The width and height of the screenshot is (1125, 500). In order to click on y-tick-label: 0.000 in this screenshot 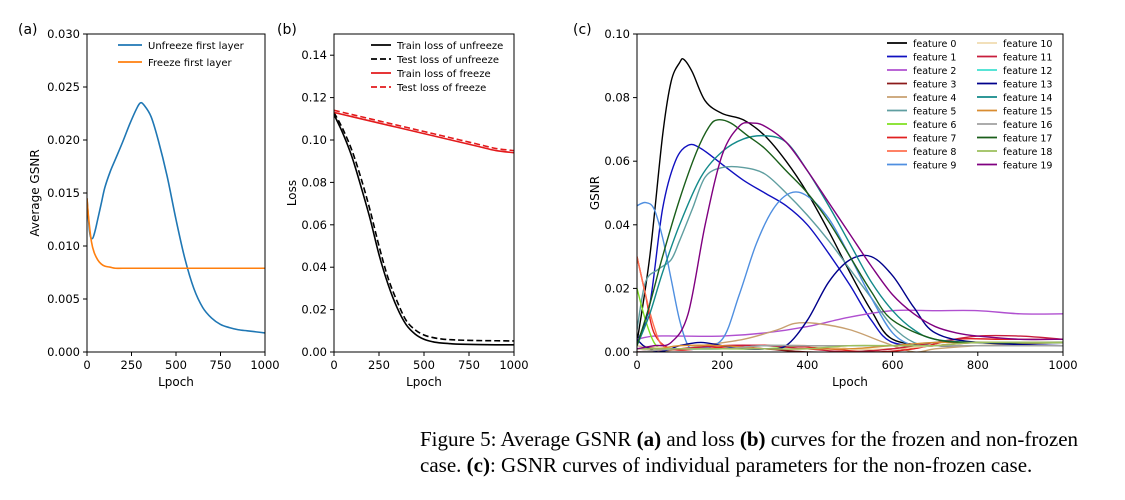, I will do `click(63, 352)`.